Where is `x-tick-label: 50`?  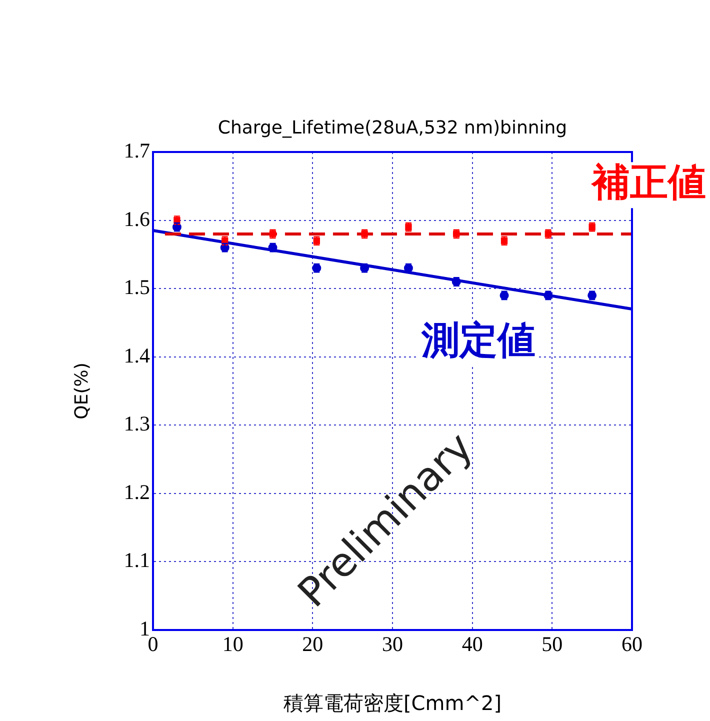
x-tick-label: 50 is located at coordinates (552, 644).